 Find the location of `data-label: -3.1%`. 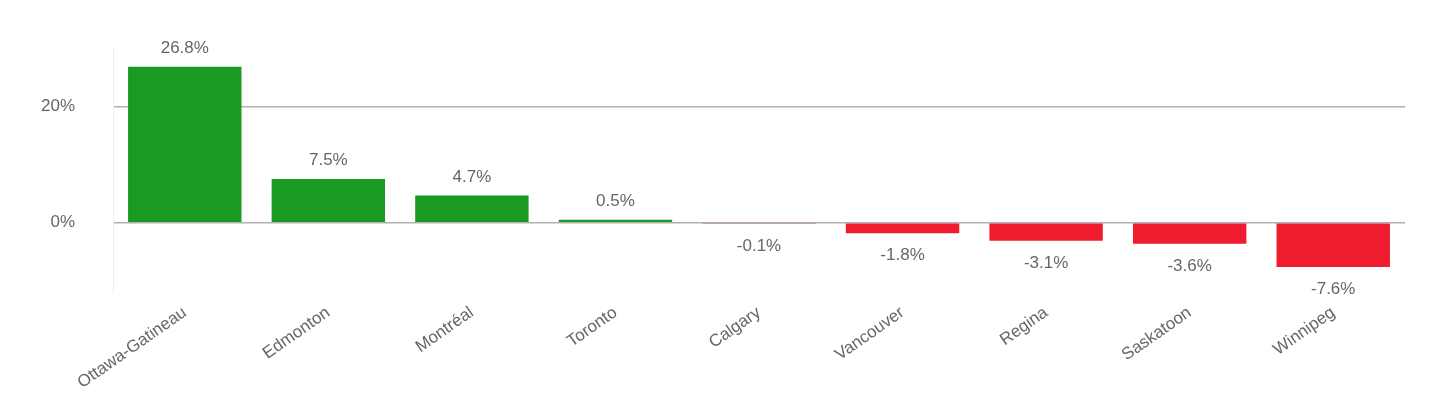

data-label: -3.1% is located at coordinates (1046, 262).